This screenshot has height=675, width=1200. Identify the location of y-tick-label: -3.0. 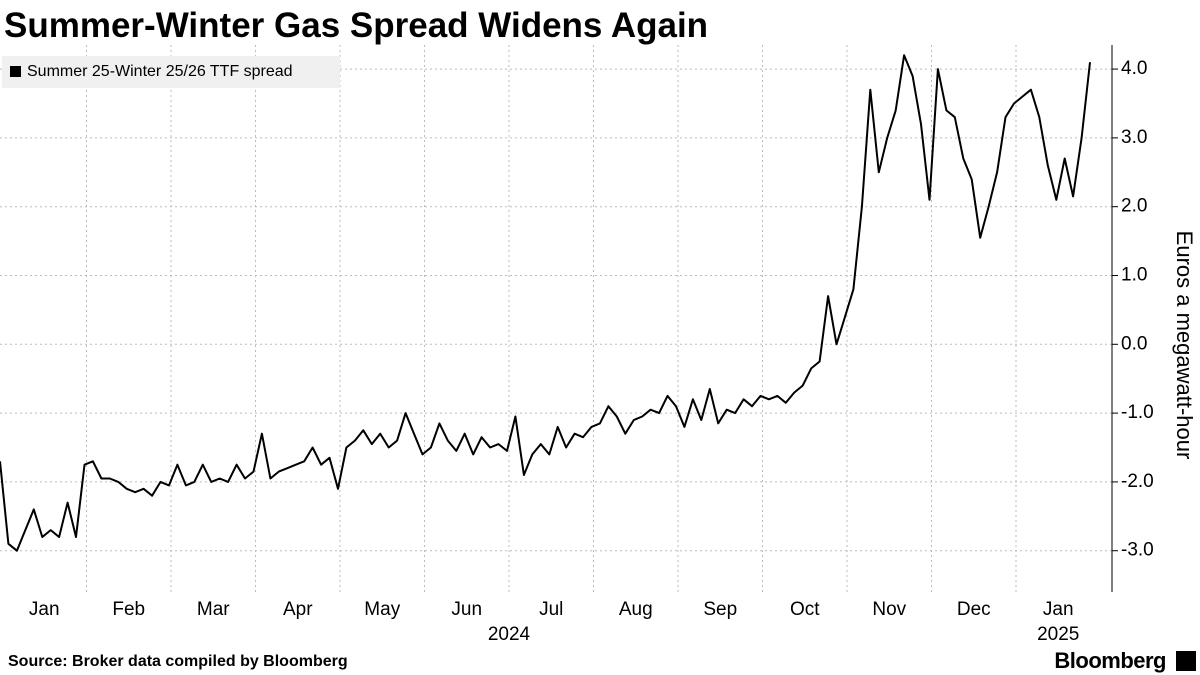
(1137, 550).